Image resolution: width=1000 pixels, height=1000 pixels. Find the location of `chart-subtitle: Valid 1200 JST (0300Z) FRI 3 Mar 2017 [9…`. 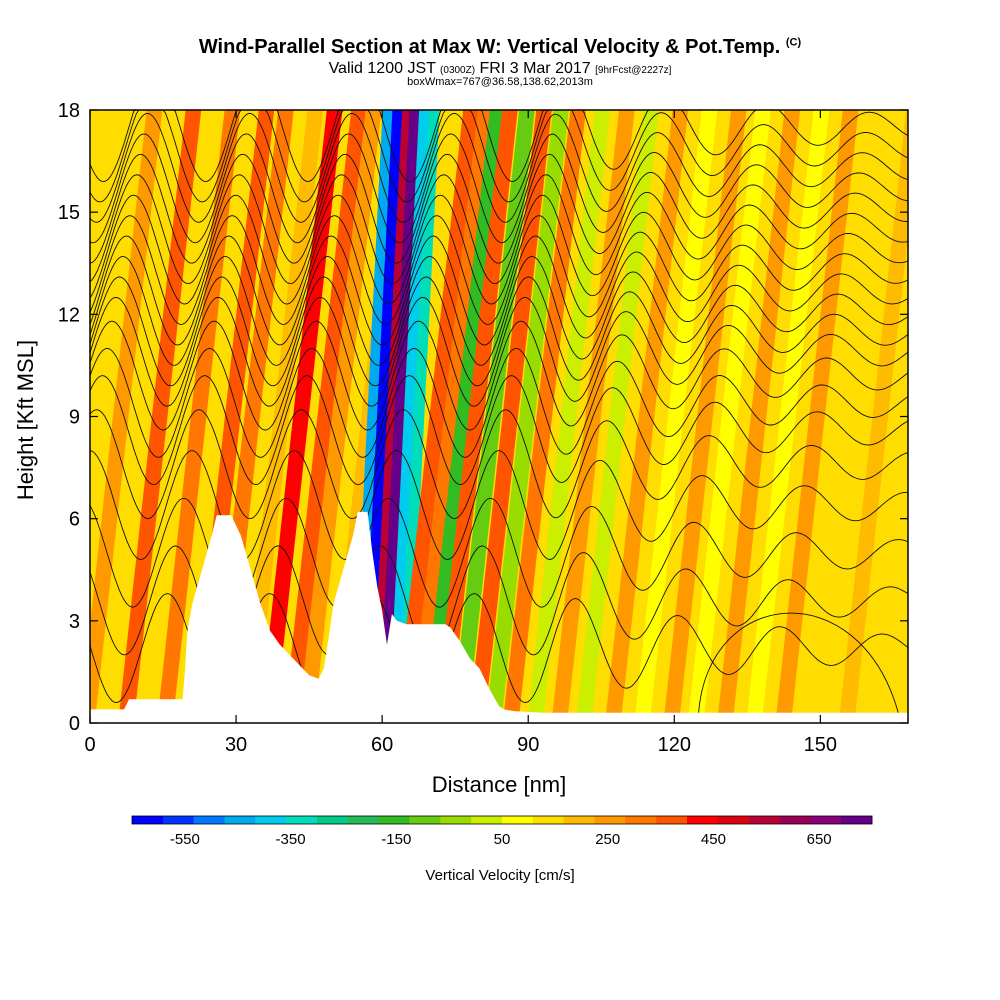

chart-subtitle: Valid 1200 JST (0300Z) FRI 3 Mar 2017 [9… is located at coordinates (500, 68).